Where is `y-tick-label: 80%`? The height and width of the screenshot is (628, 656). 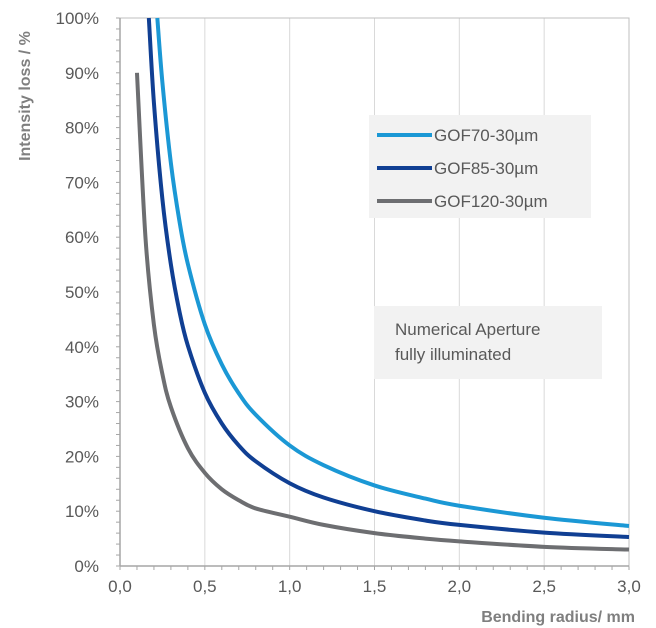
y-tick-label: 80% is located at coordinates (82, 128).